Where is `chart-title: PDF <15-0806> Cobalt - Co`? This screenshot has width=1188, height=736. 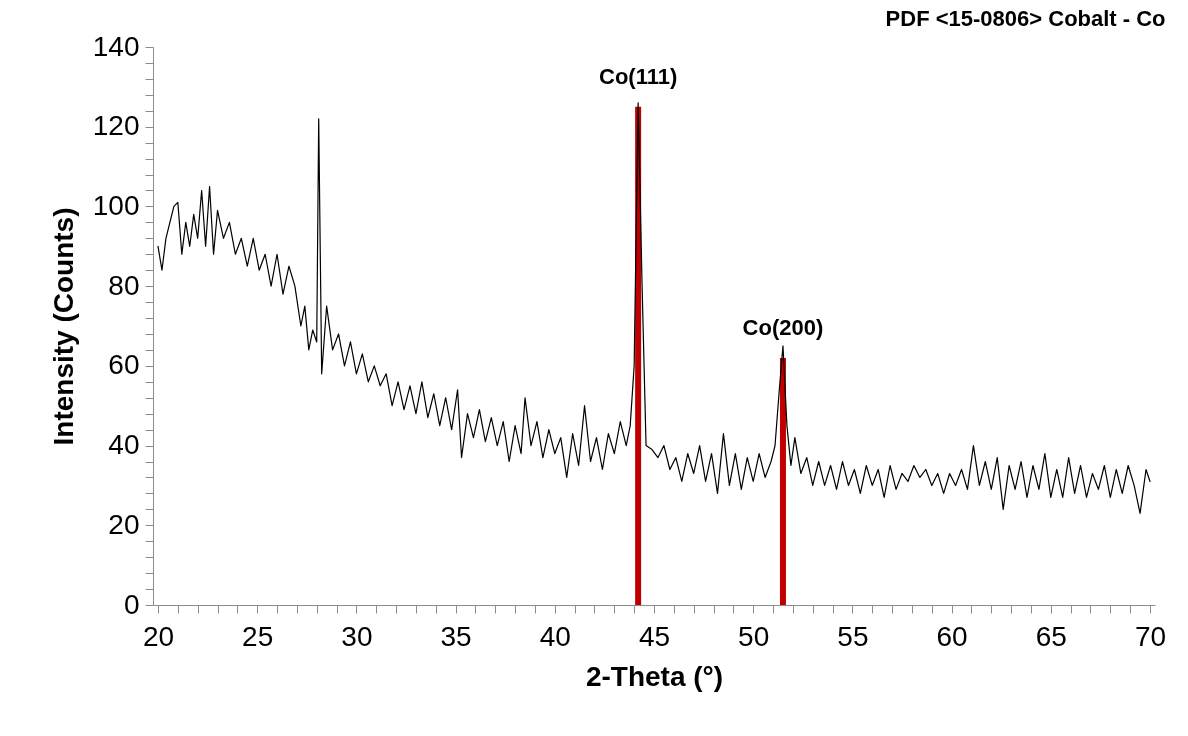
chart-title: PDF <15-0806> Cobalt - Co is located at coordinates (1025, 18).